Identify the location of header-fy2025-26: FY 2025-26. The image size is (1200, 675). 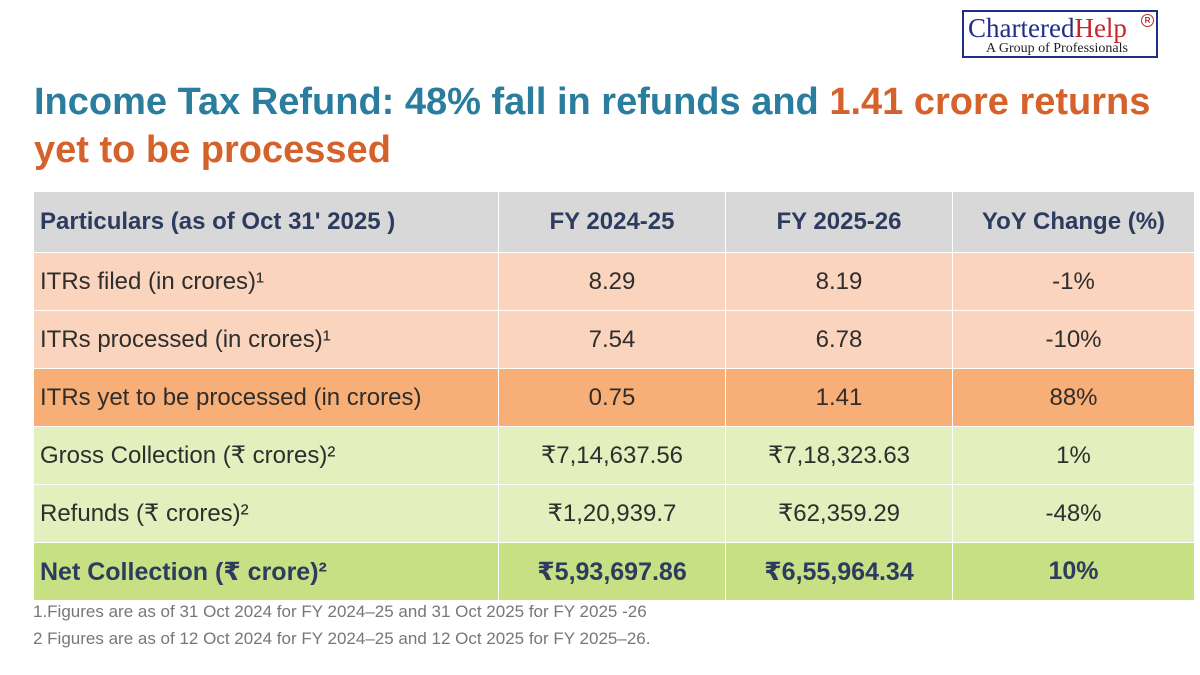
(839, 222).